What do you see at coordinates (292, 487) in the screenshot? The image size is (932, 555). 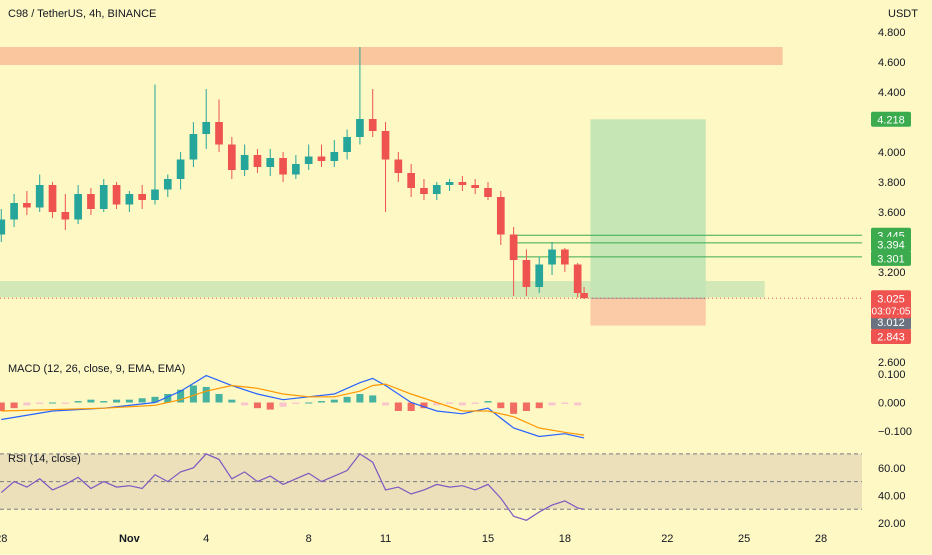 I see `rsi-line` at bounding box center [292, 487].